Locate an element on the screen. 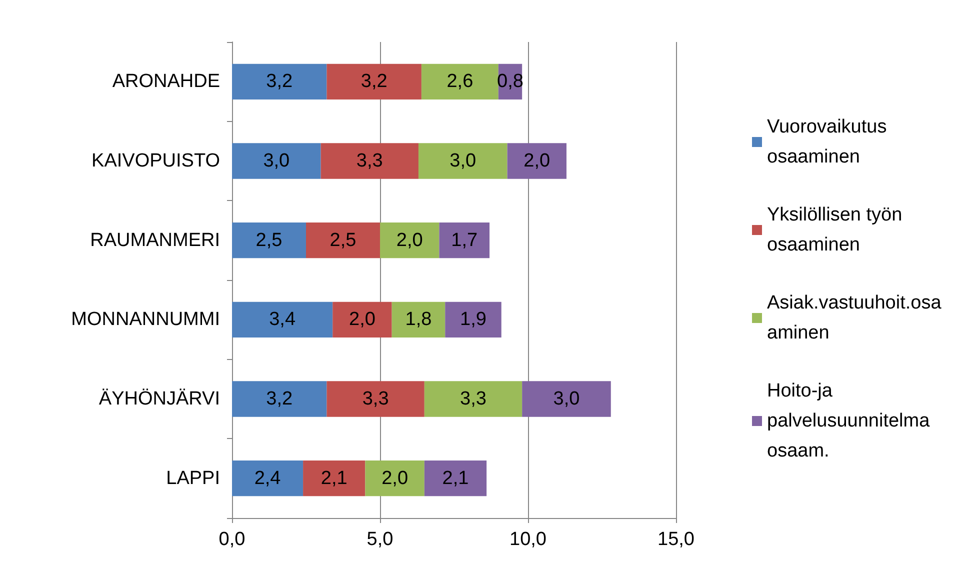  legend-label: Vuorovaikutus osaaminen is located at coordinates (829, 142).